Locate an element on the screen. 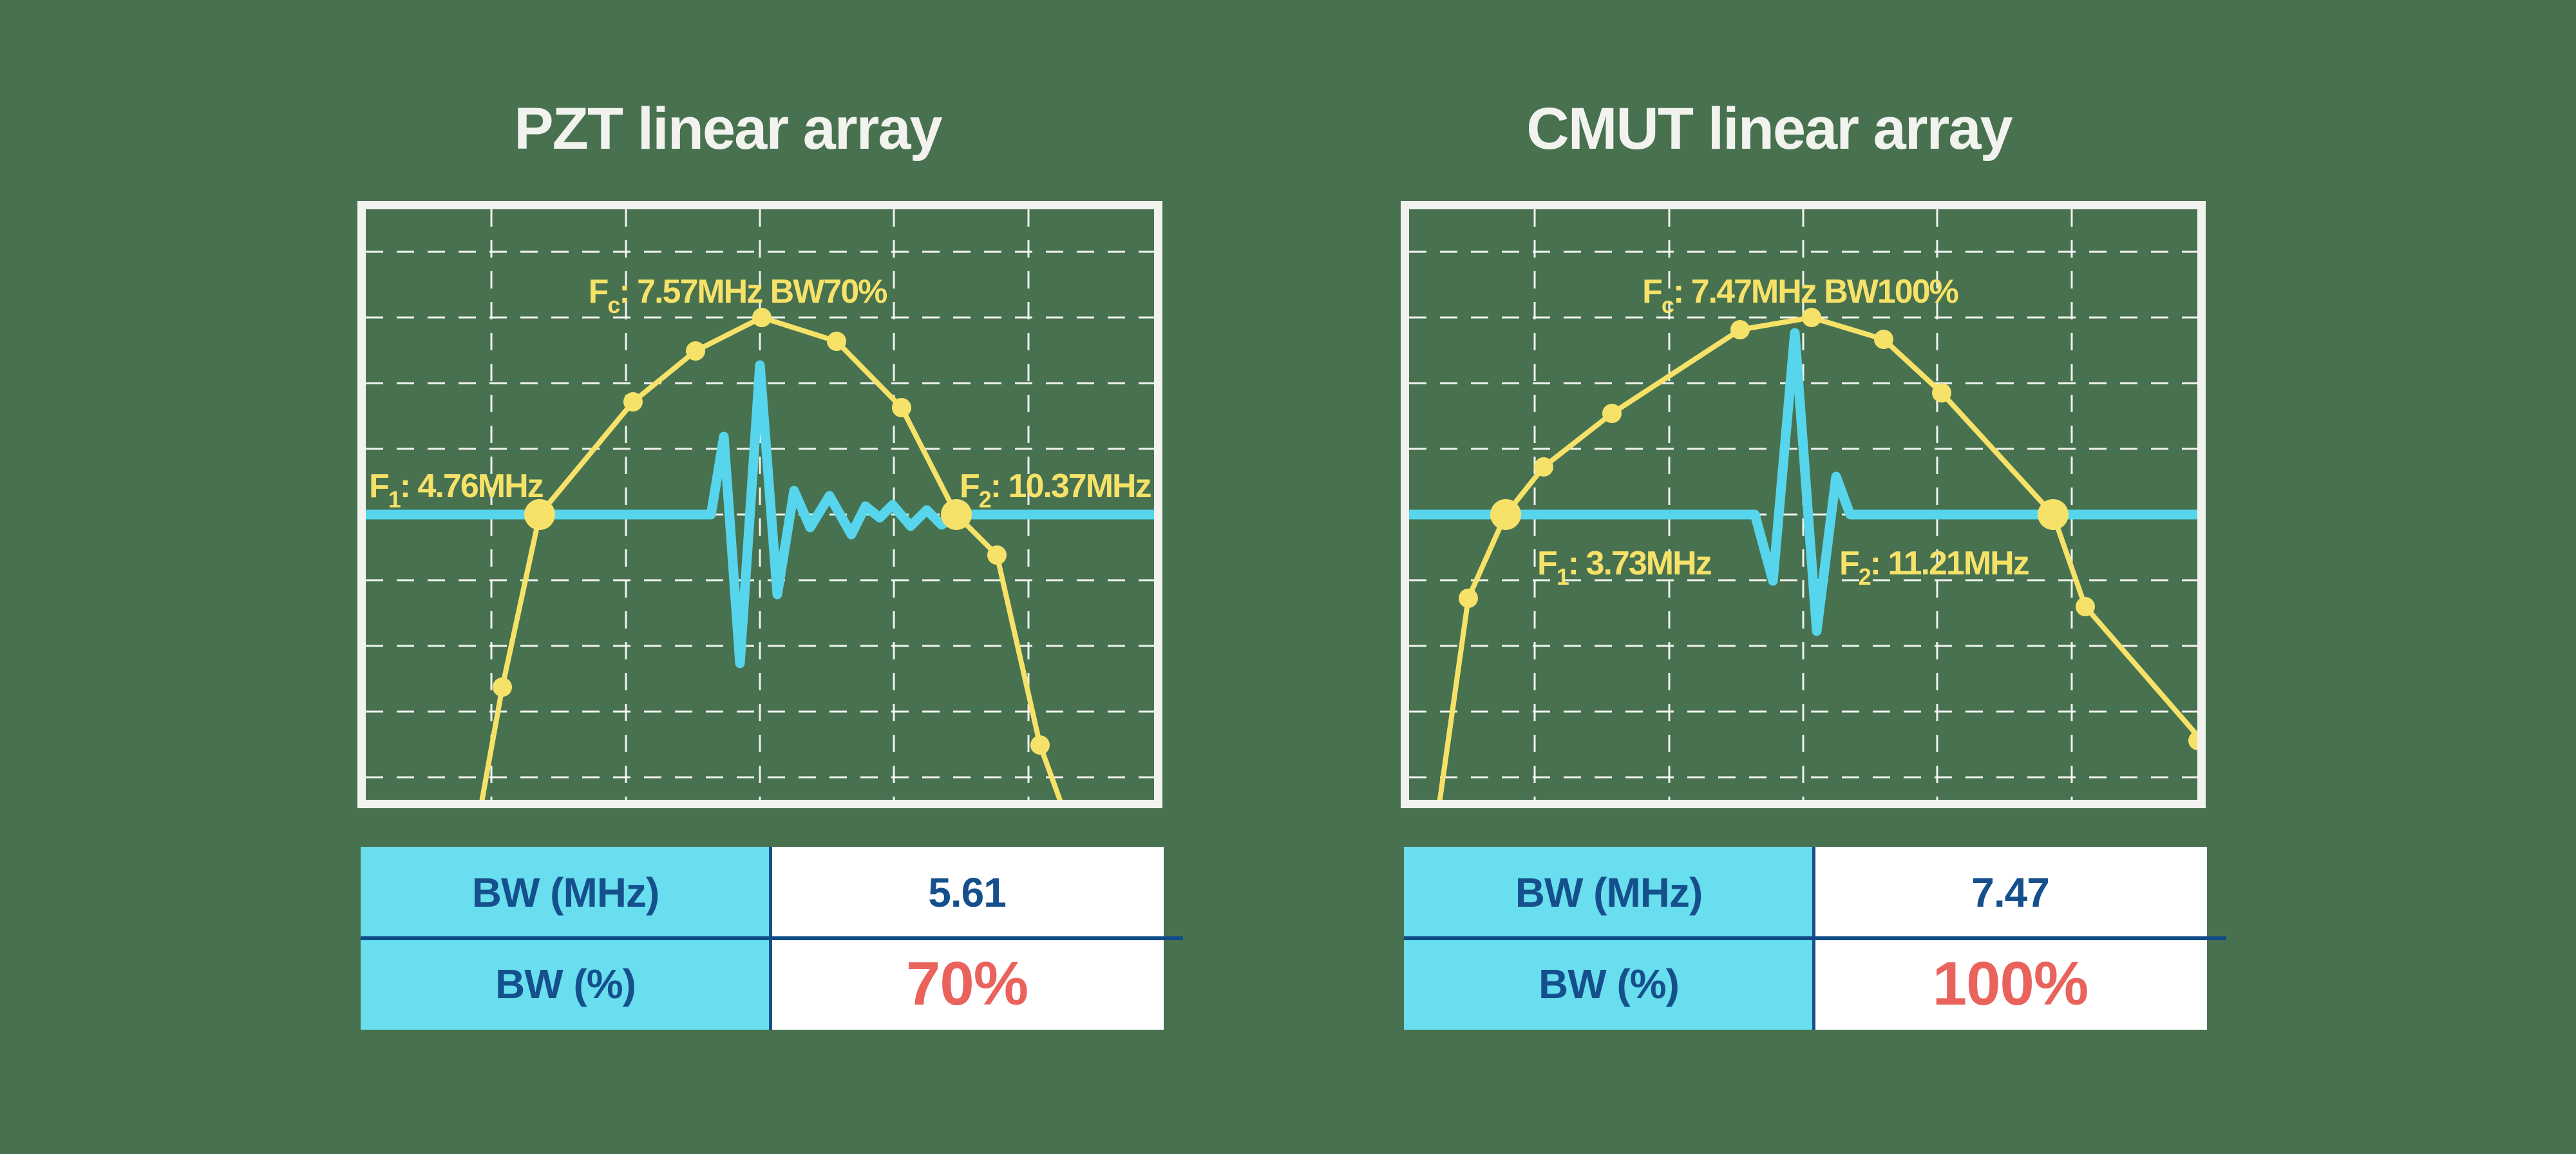 The height and width of the screenshot is (1154, 2576). pzt-data-markers is located at coordinates (772, 531).